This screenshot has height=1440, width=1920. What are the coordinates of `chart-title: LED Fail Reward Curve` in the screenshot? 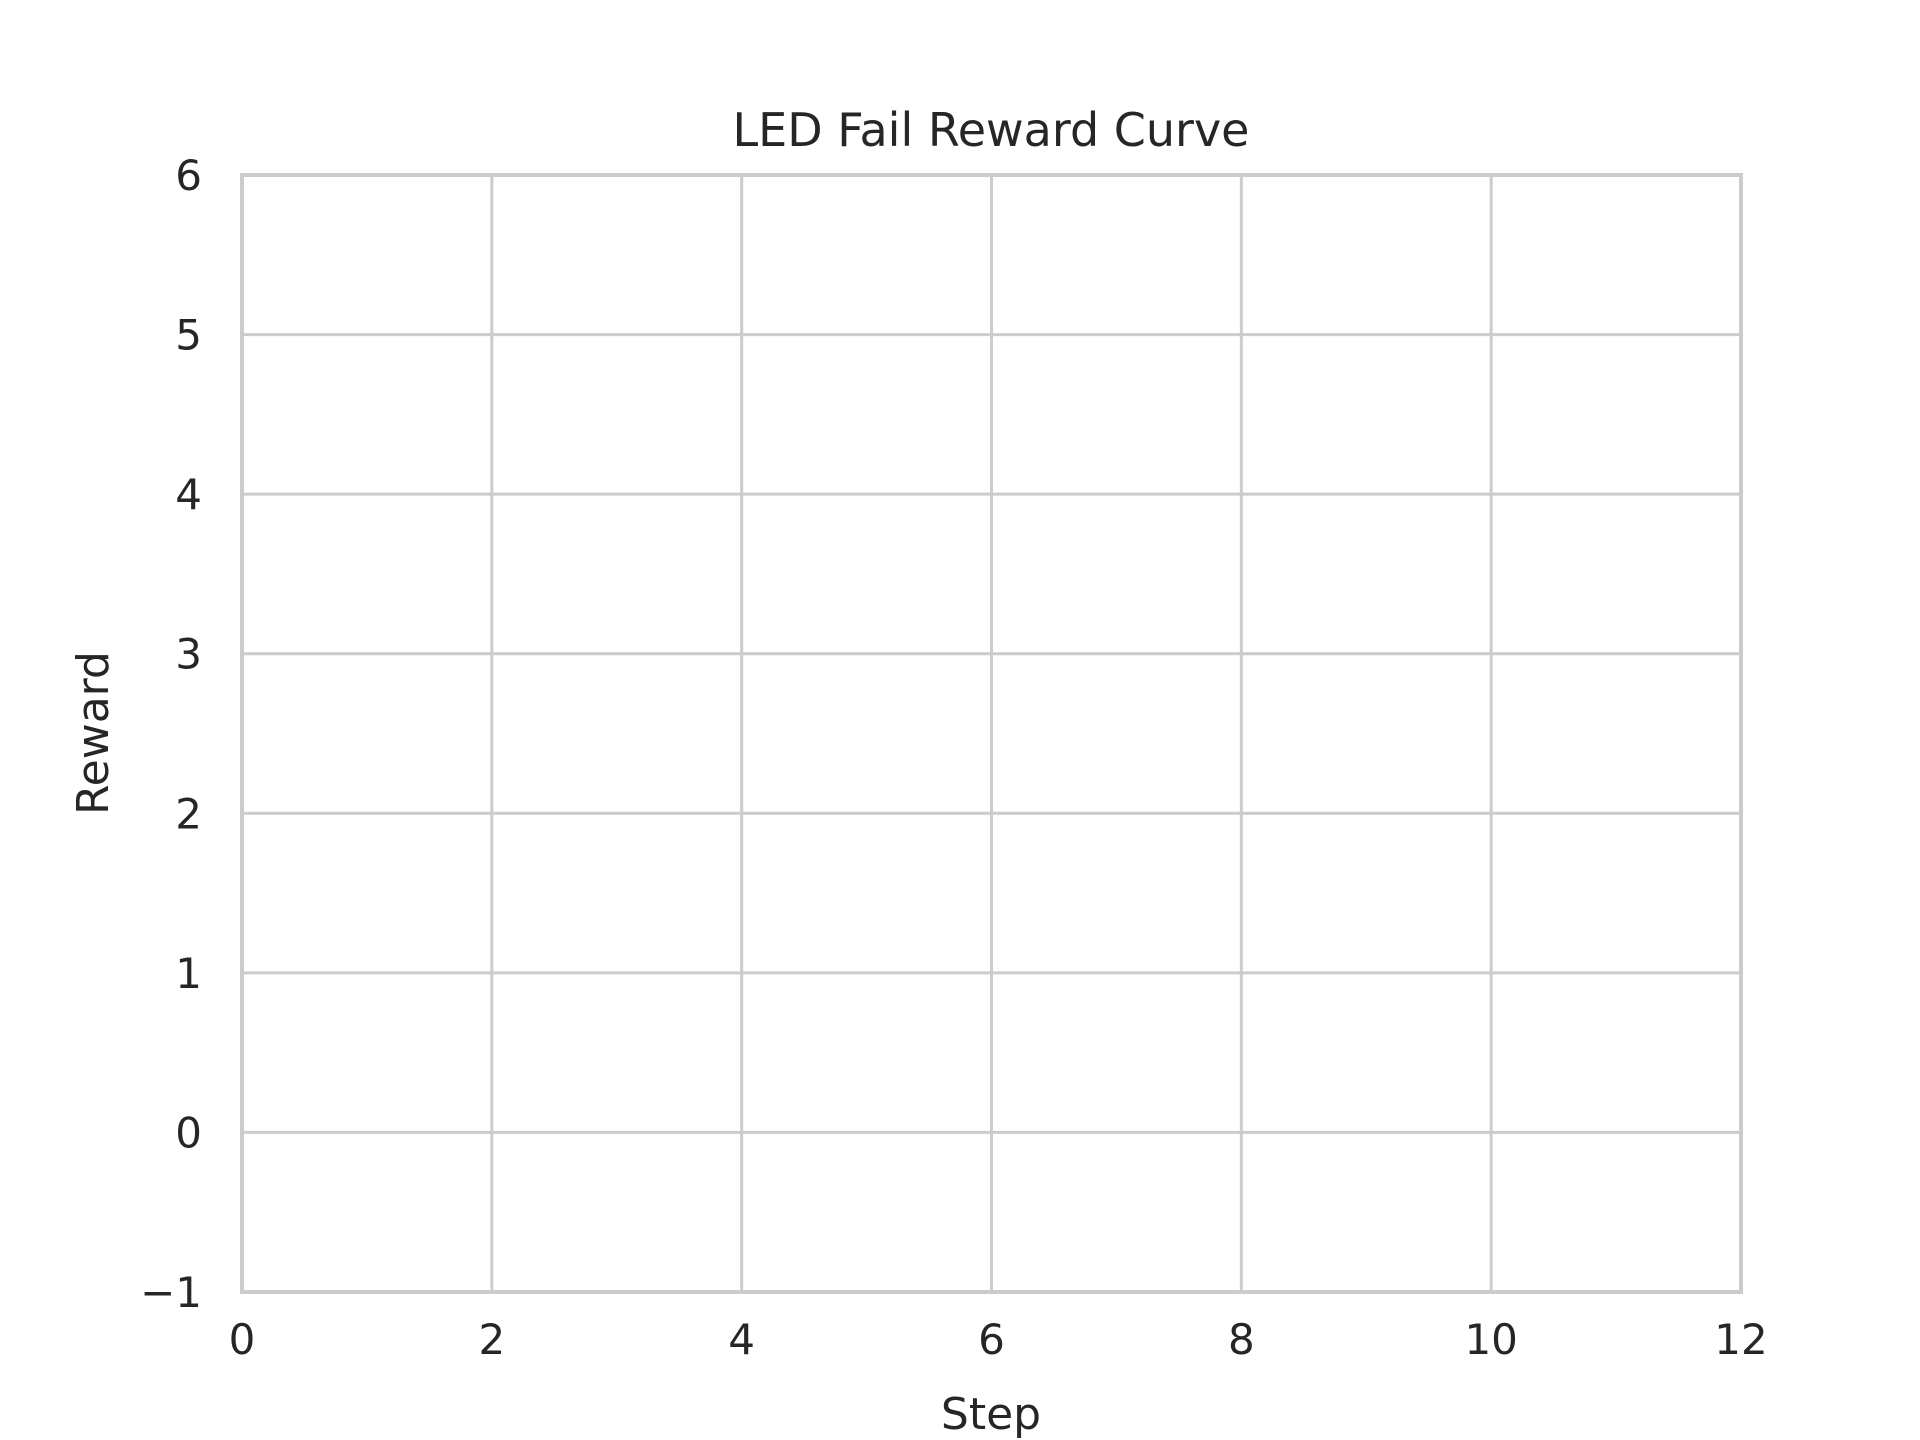 It's located at (991, 130).